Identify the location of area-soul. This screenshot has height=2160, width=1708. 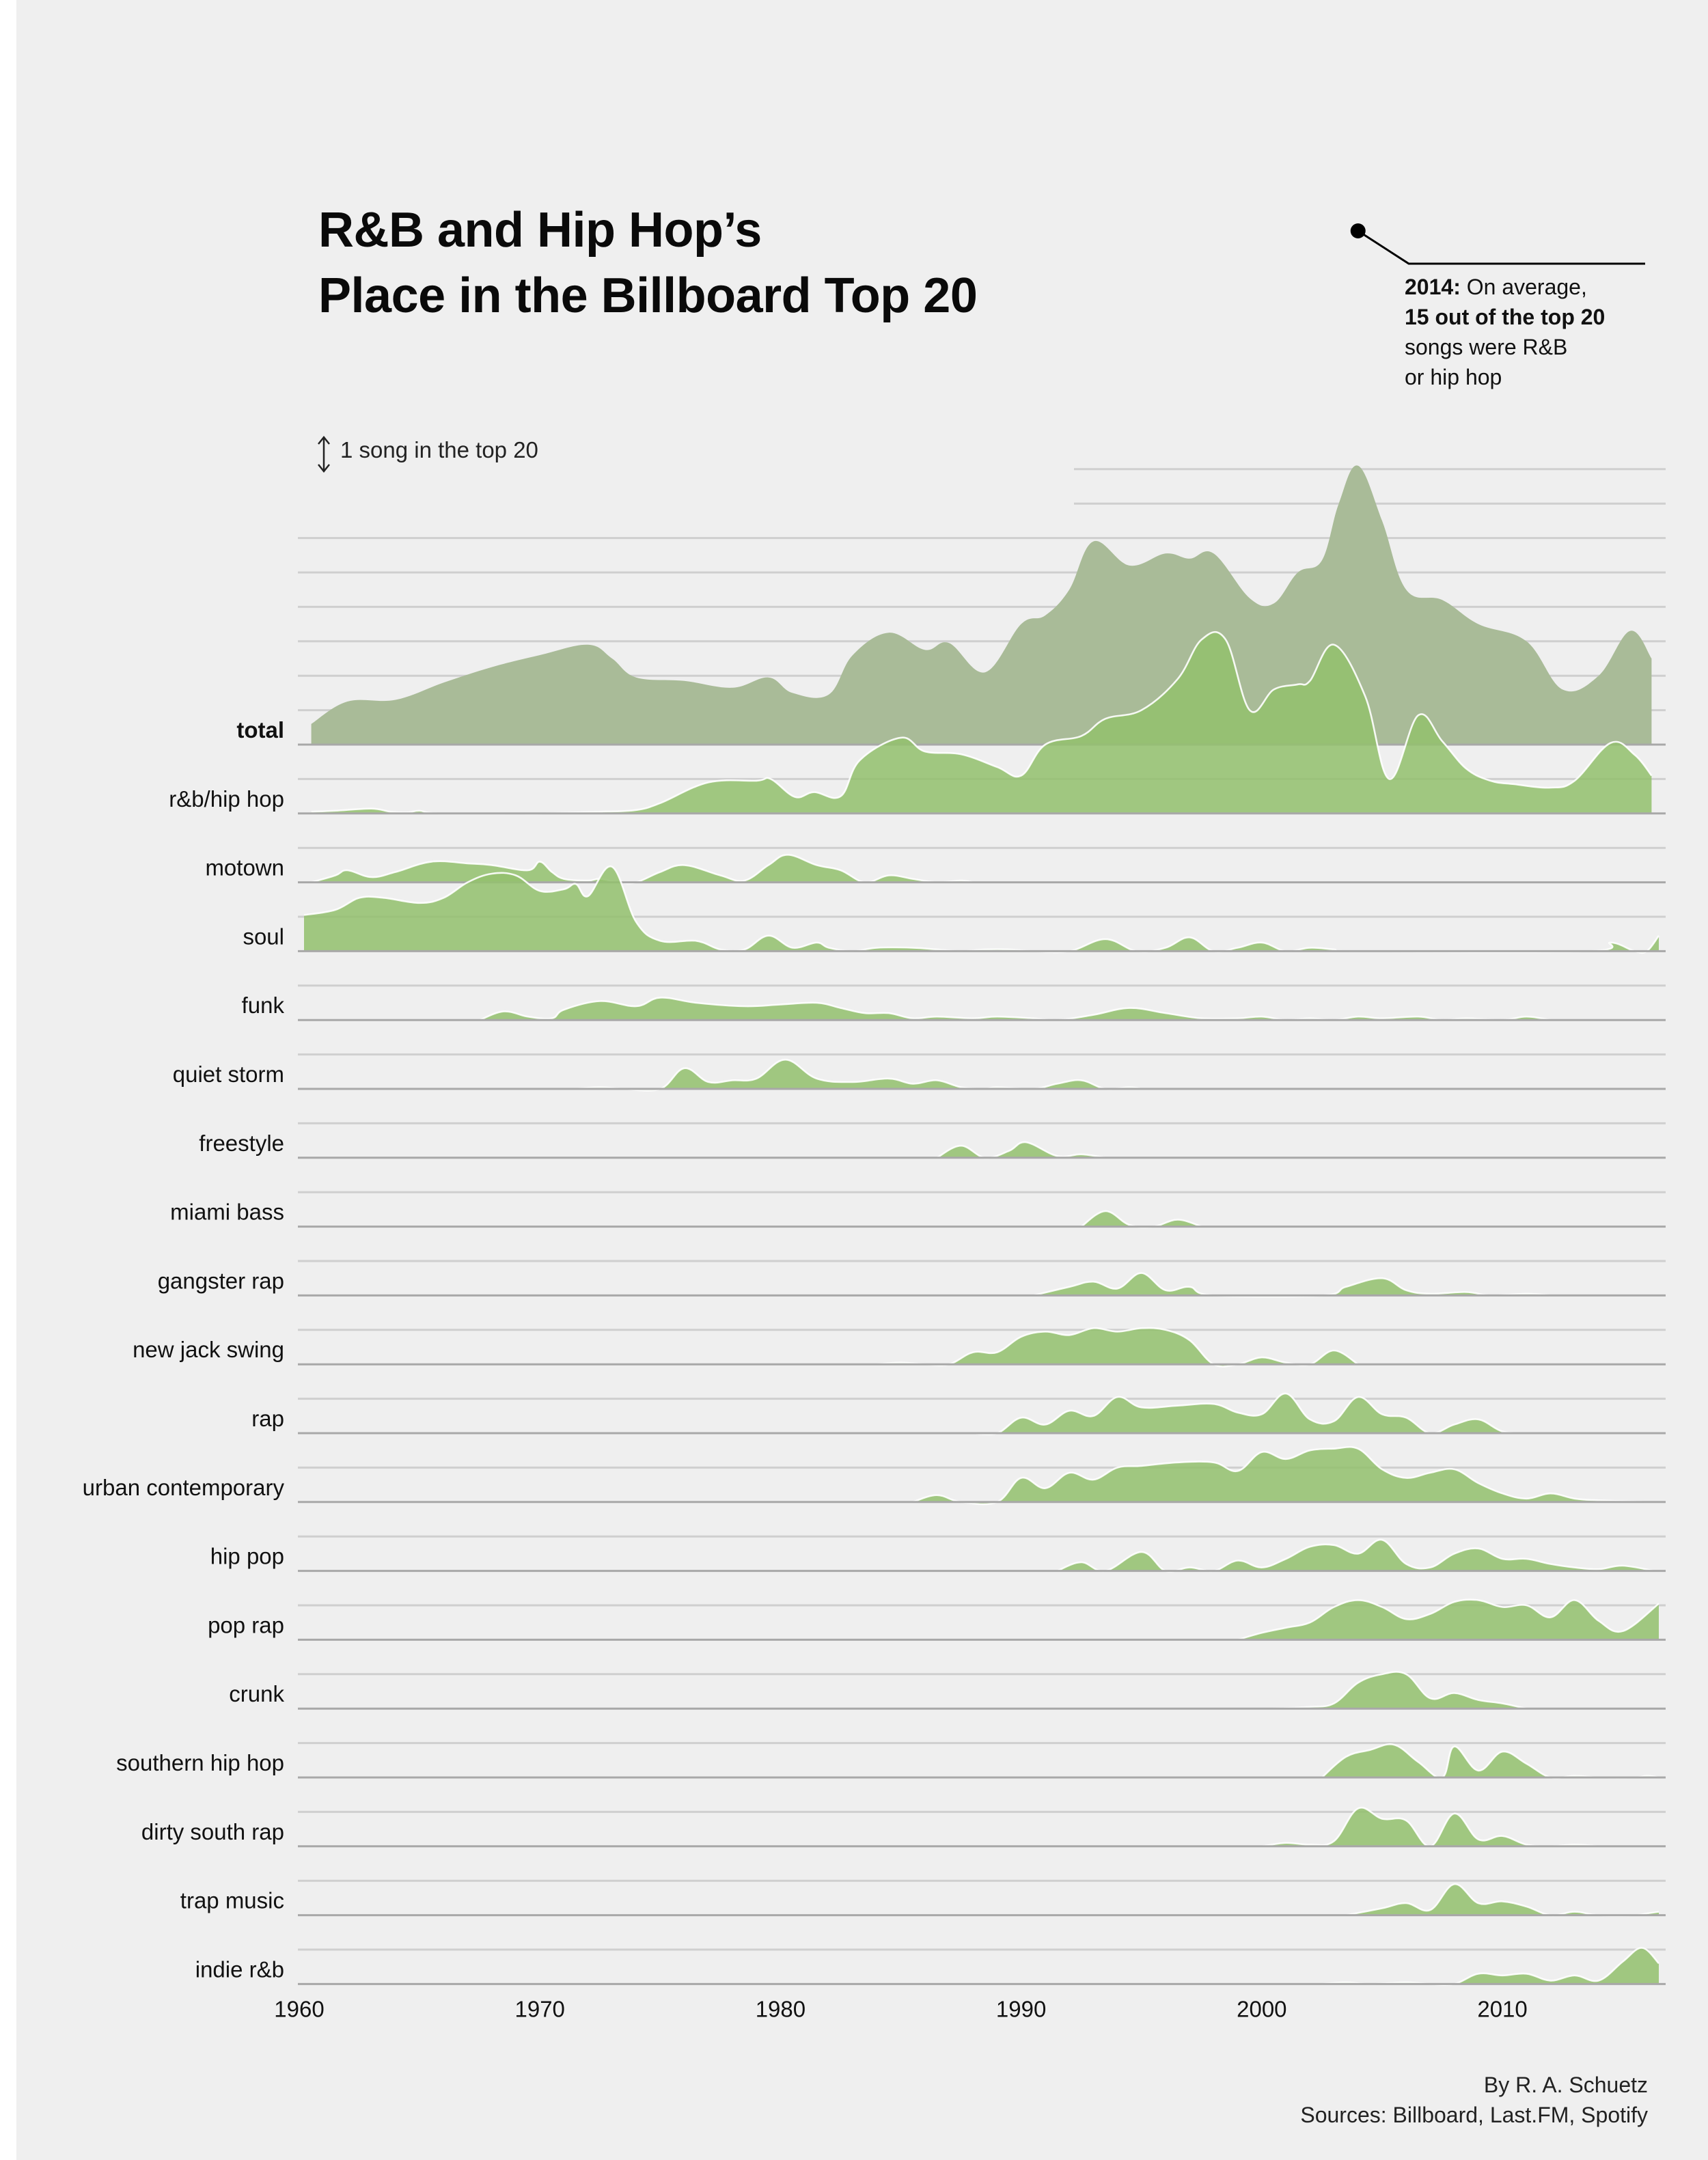
(982, 909).